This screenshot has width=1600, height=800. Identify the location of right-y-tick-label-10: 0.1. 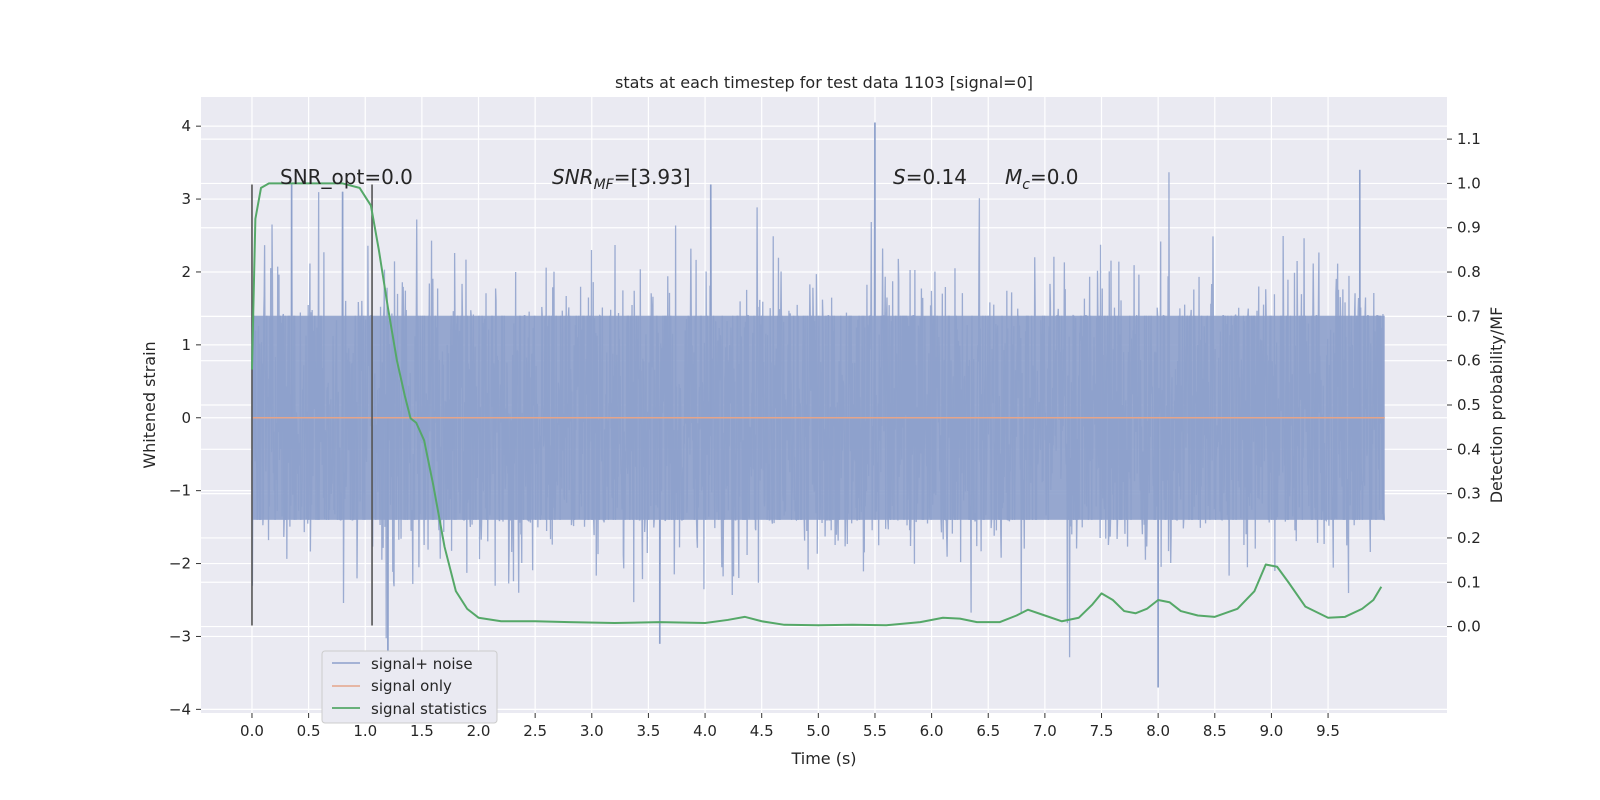
(1469, 582).